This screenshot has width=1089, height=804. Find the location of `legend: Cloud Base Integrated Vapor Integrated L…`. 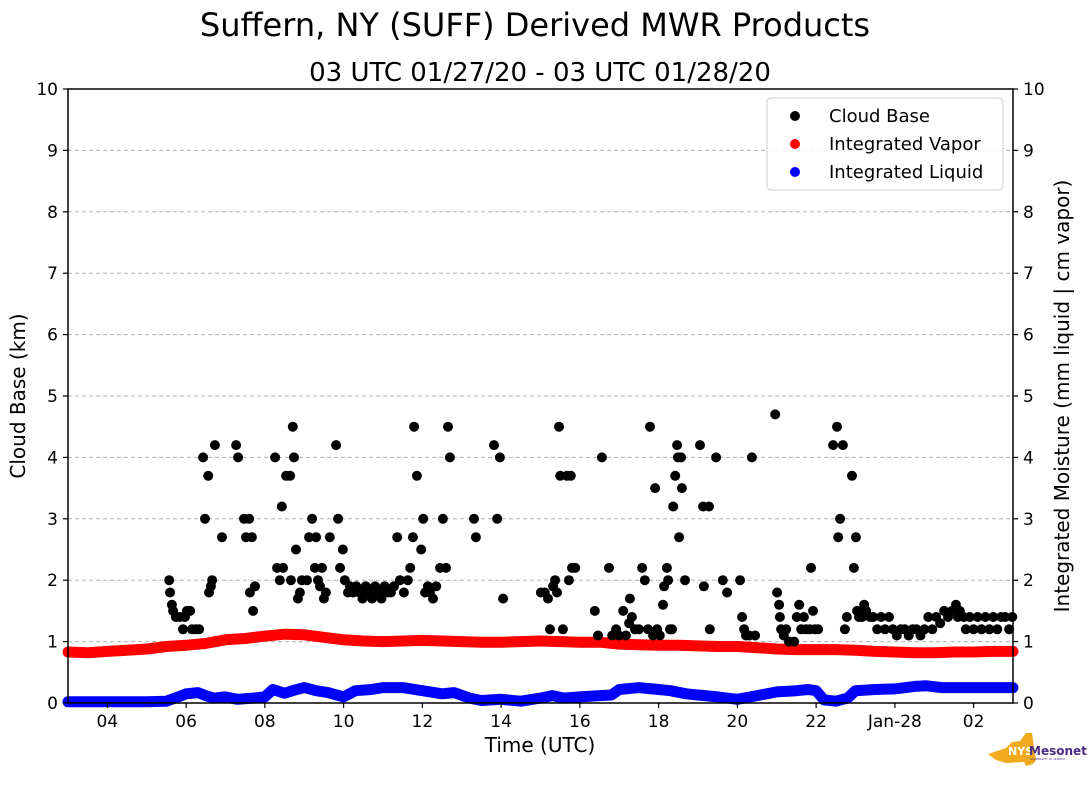

legend: Cloud Base Integrated Vapor Integrated L… is located at coordinates (885, 144).